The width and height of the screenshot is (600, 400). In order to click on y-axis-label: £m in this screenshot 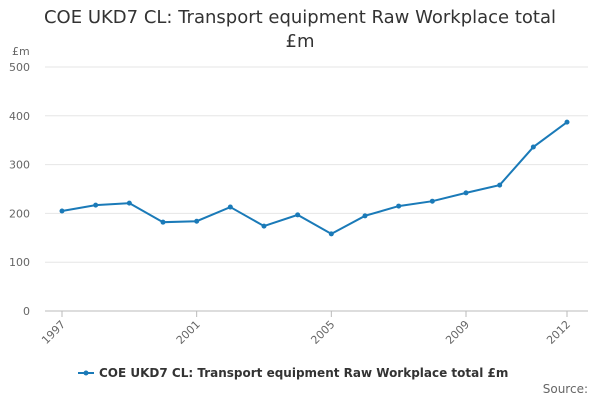, I will do `click(21, 51)`.